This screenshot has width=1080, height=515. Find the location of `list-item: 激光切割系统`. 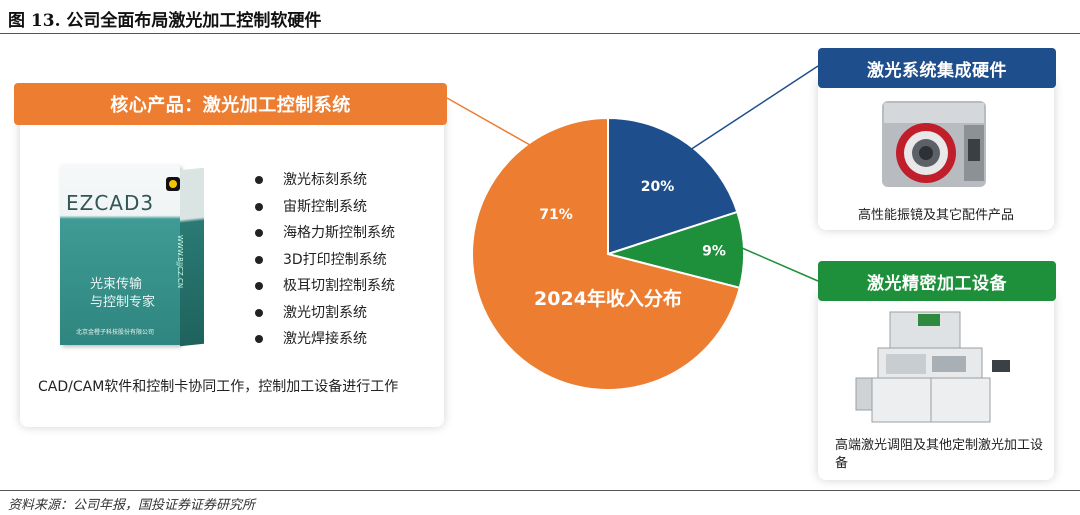

list-item: 激光切割系统 is located at coordinates (325, 316).